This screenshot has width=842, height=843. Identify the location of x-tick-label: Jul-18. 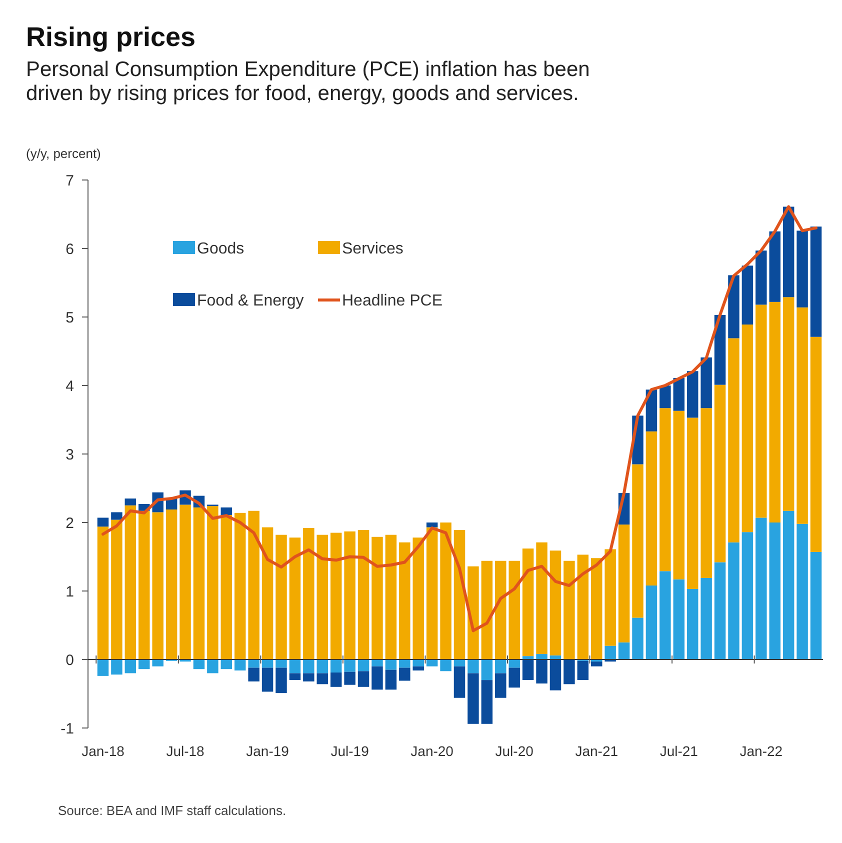
(185, 751).